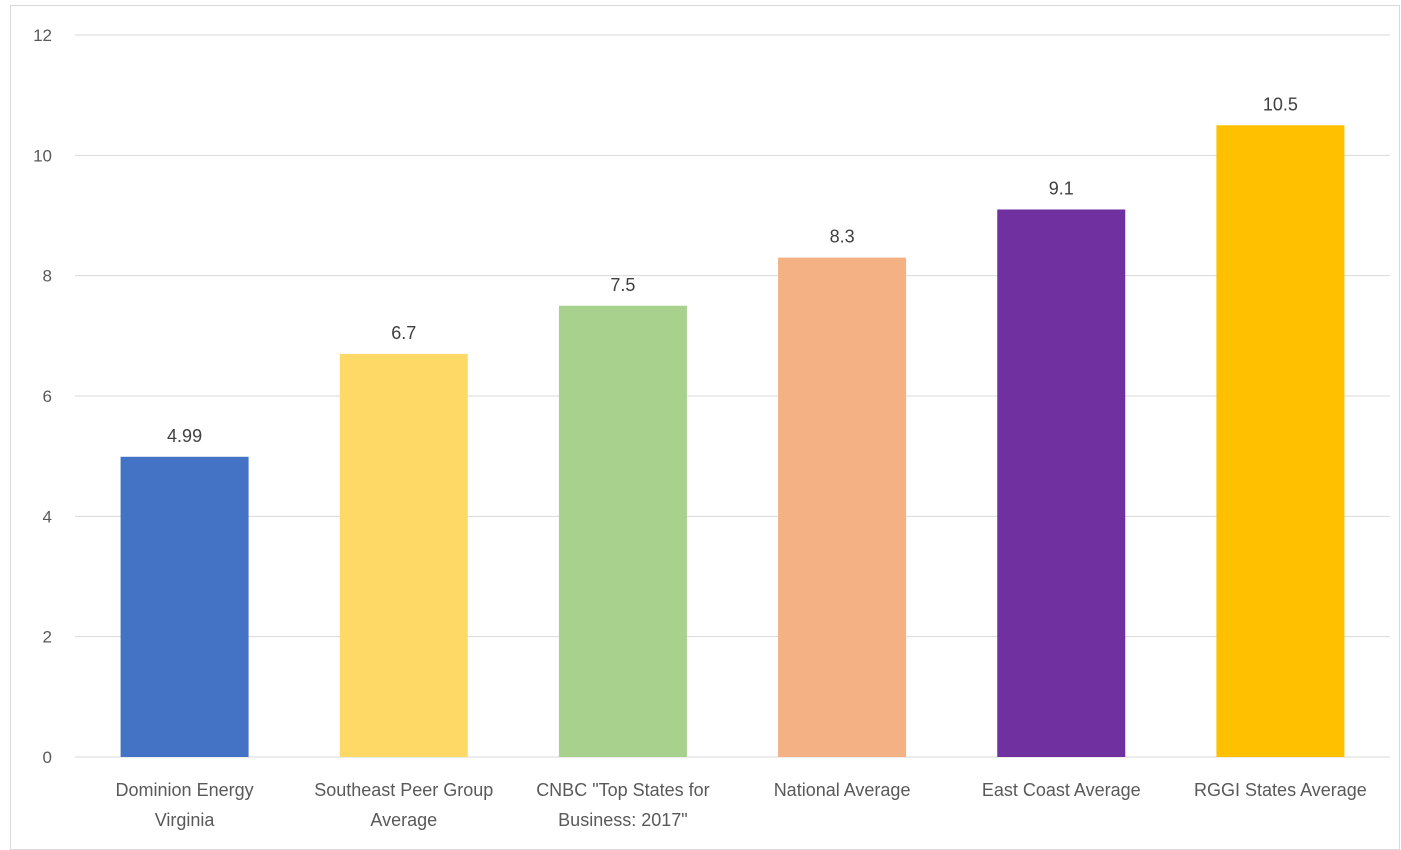  I want to click on x-tick-label-line: National Average, so click(842, 790).